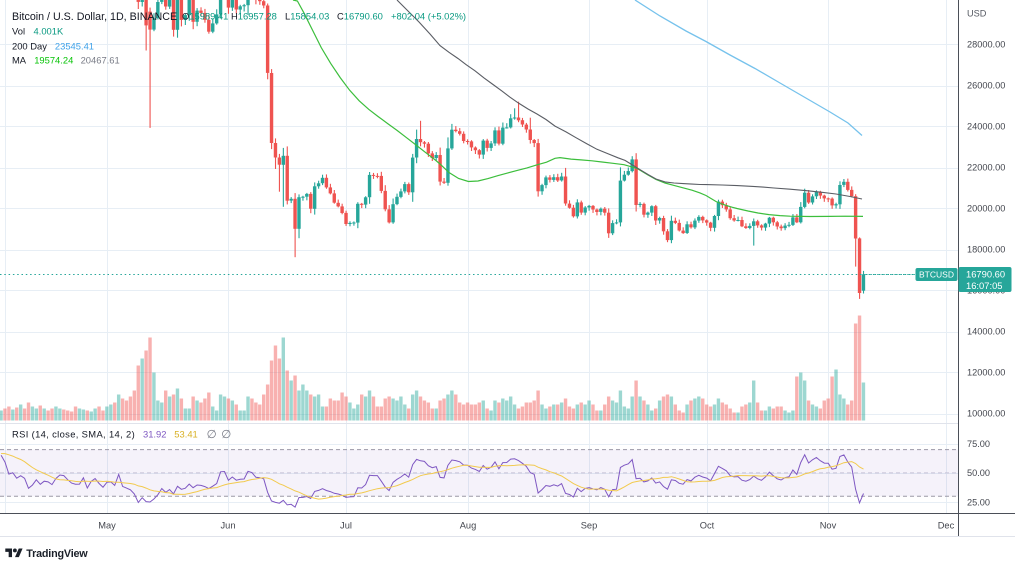 Image resolution: width=1024 pixels, height=573 pixels. I want to click on svg-text: 50.00, so click(978, 473).